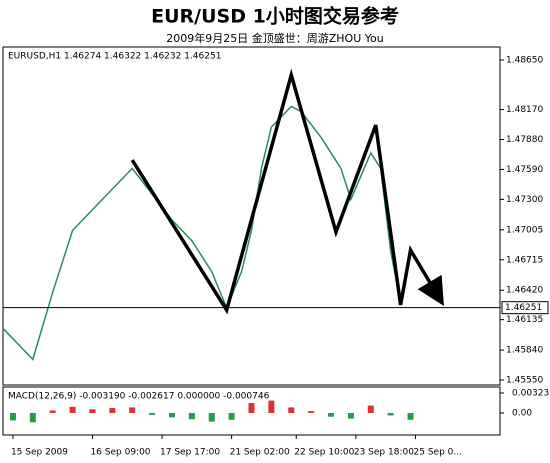  I want to click on y-tick-label: 1.47880, so click(524, 140).